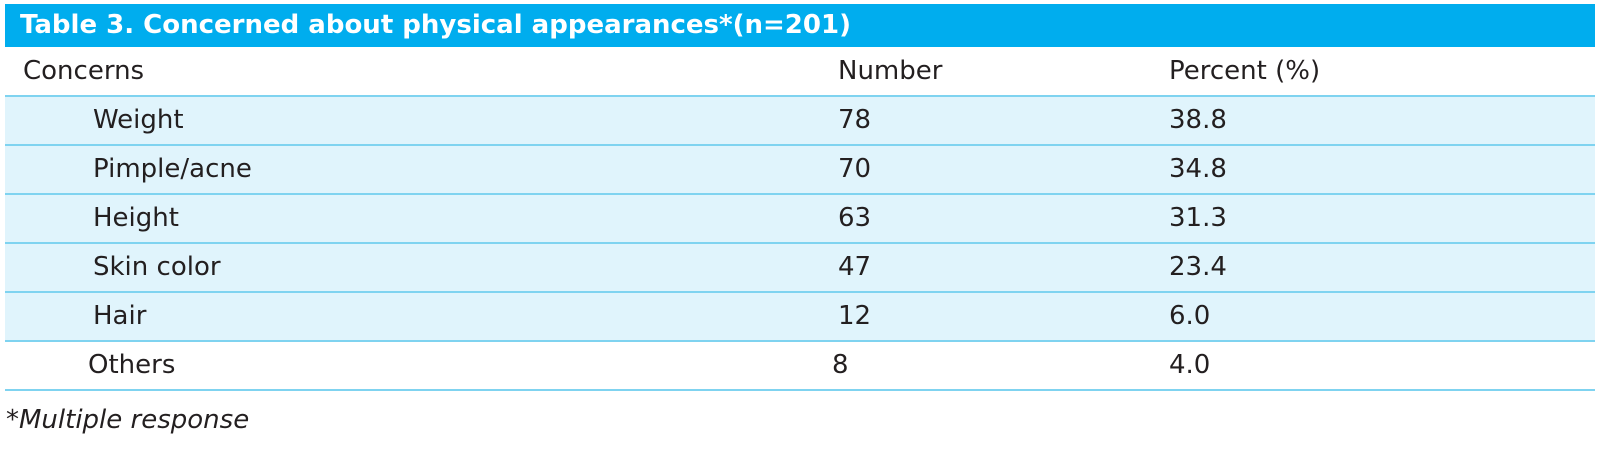 The height and width of the screenshot is (452, 1600). Describe the element at coordinates (128, 420) in the screenshot. I see `table-footnote: *Multiple response` at that location.